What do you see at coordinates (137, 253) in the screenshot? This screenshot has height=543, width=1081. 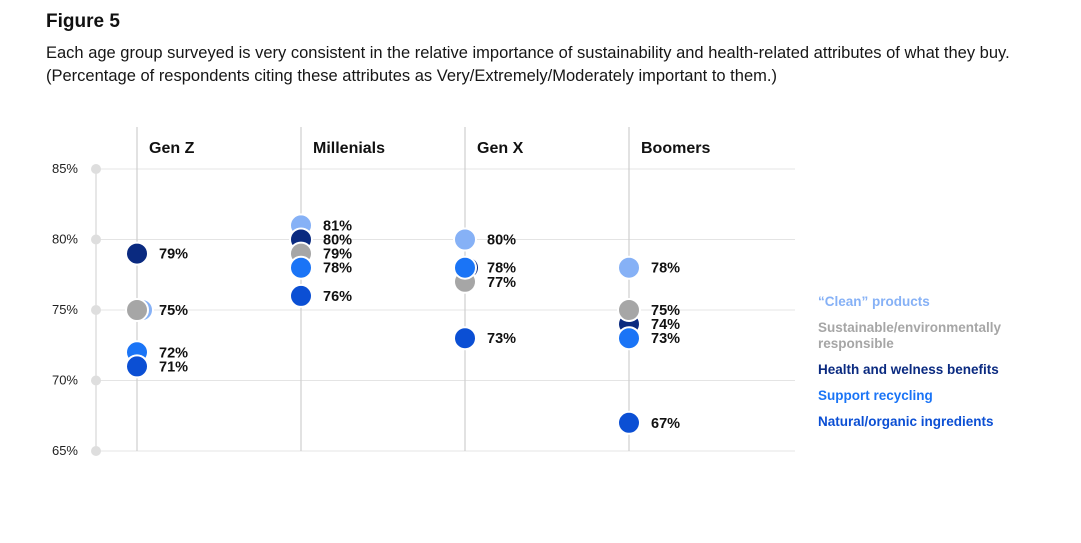 I see `point-health` at bounding box center [137, 253].